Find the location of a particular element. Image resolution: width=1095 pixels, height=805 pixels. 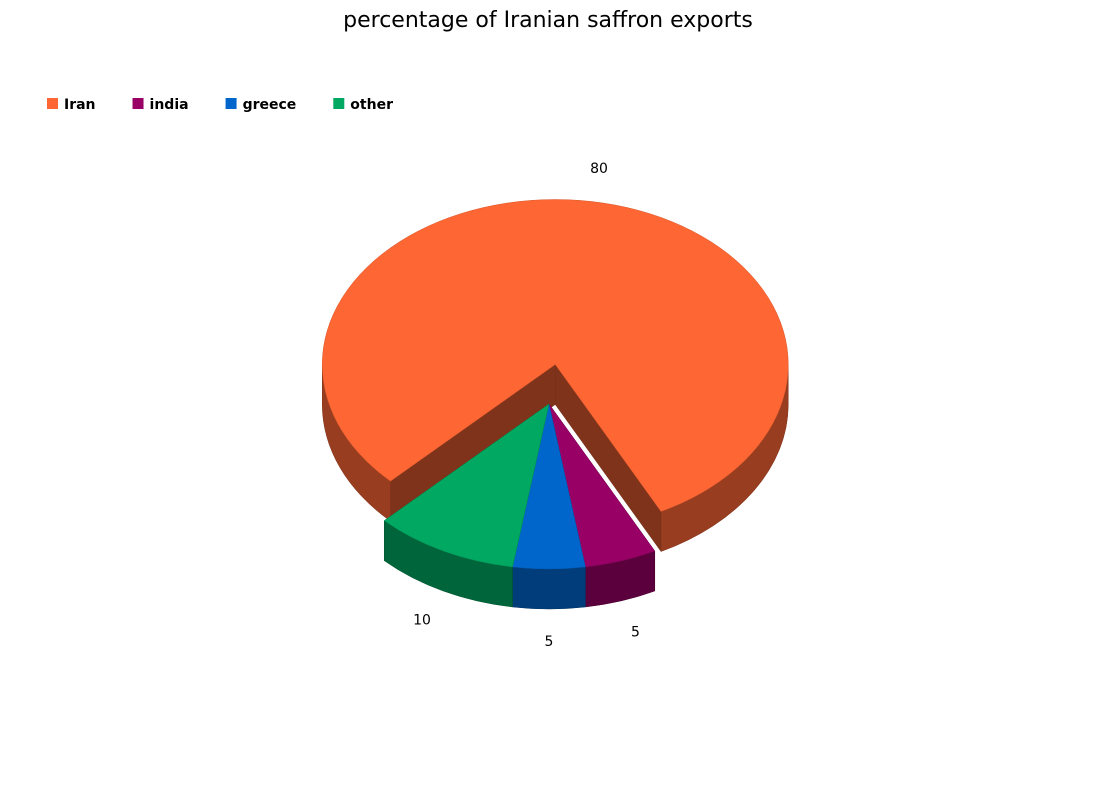

value-label: 80 is located at coordinates (599, 169).